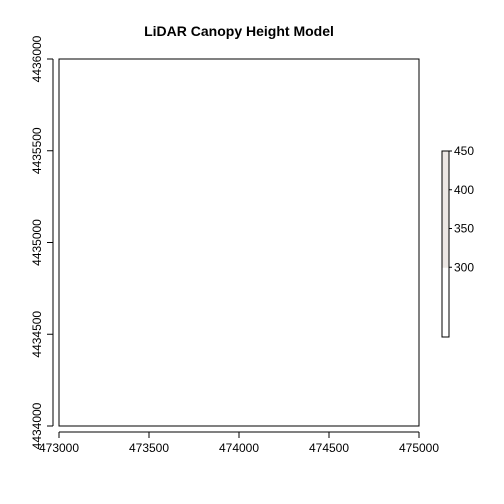  I want to click on legend-tick-label: 400, so click(464, 190).